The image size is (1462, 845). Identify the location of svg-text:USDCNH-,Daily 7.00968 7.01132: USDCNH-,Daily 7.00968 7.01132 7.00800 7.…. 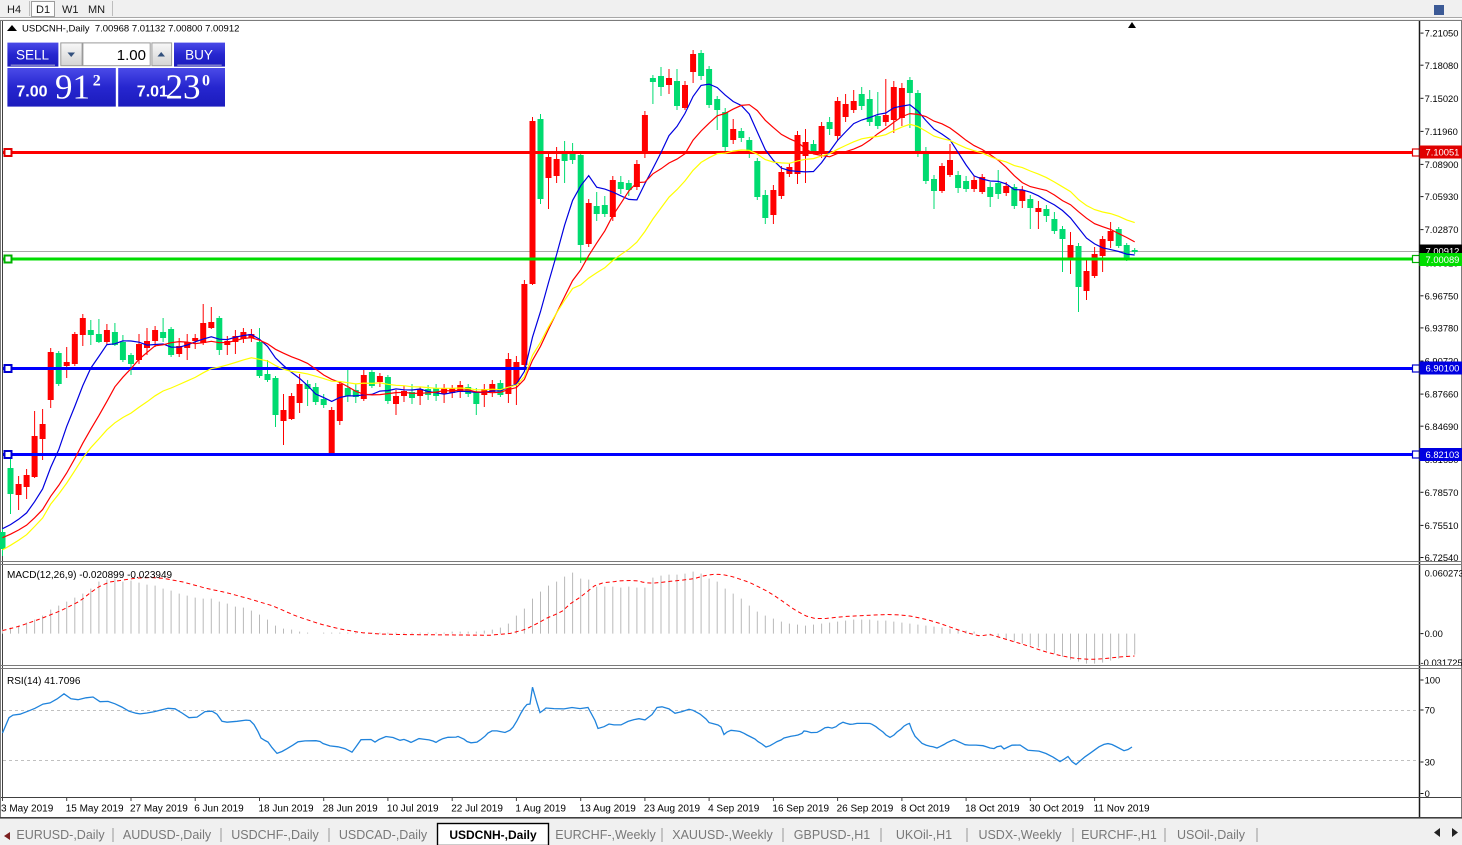
(130, 29).